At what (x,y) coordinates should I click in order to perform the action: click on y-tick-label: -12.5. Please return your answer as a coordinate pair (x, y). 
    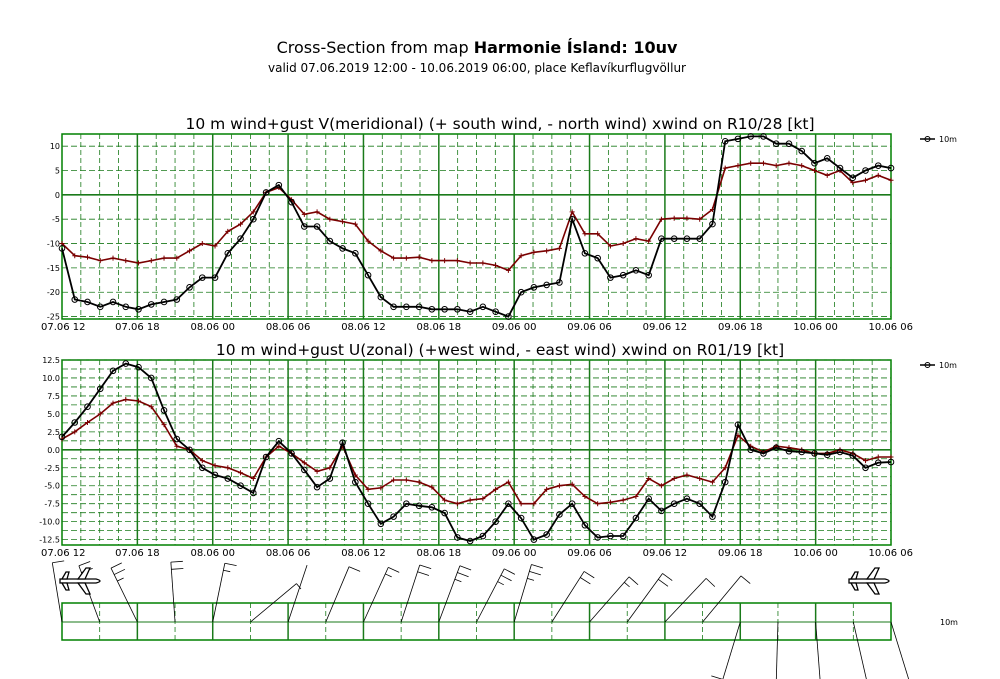
    Looking at the image, I should click on (49, 540).